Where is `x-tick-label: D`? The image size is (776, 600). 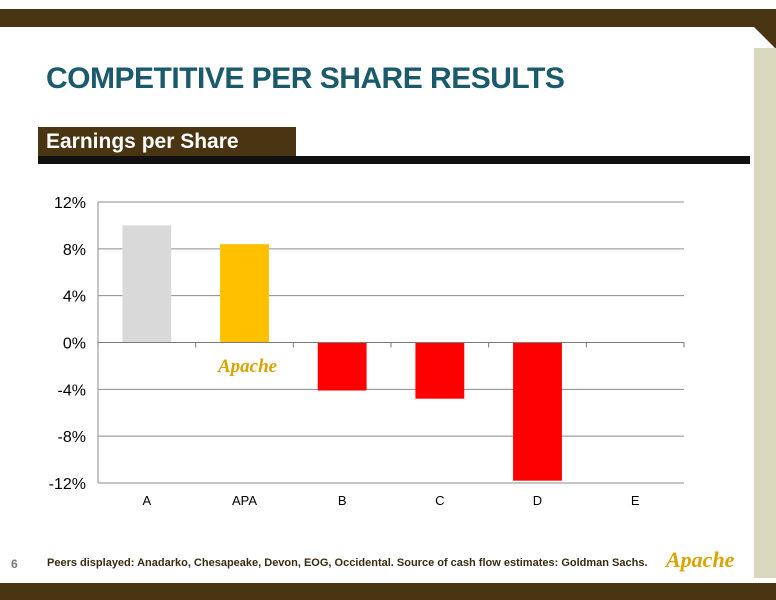 x-tick-label: D is located at coordinates (537, 500).